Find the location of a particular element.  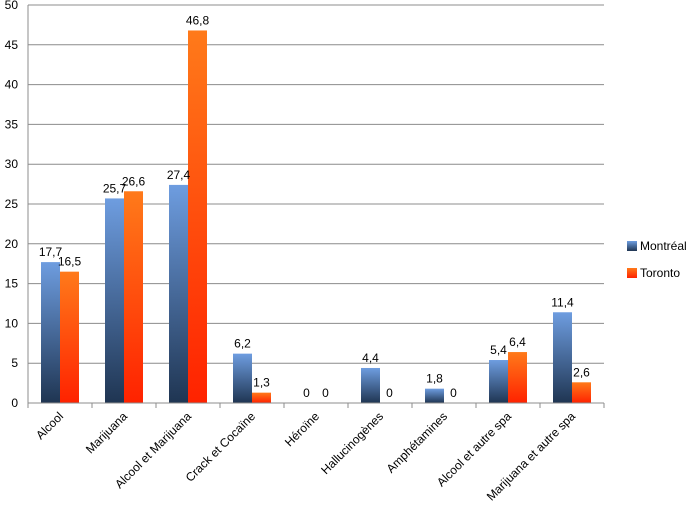

data-label: 2,6 is located at coordinates (581, 372).